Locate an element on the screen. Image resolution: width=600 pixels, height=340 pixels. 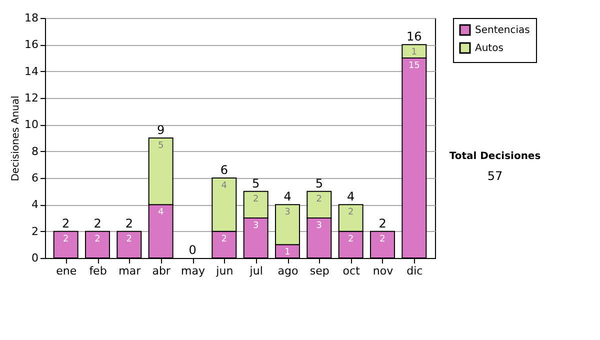
y-tick-label: 4 is located at coordinates (35, 205).